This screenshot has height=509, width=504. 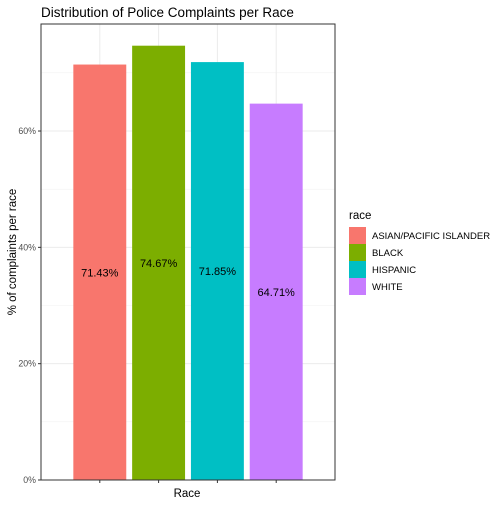 What do you see at coordinates (387, 287) in the screenshot?
I see `legend-label: WHITE` at bounding box center [387, 287].